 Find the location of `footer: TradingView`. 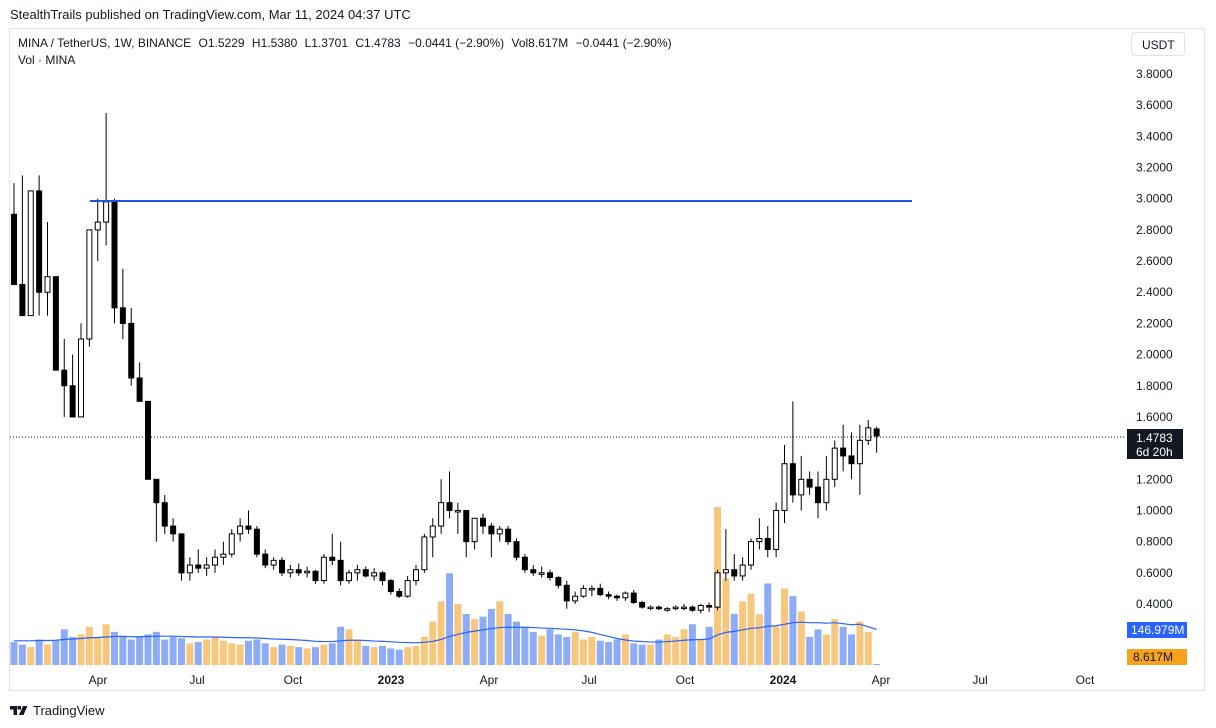

footer: TradingView is located at coordinates (57, 710).